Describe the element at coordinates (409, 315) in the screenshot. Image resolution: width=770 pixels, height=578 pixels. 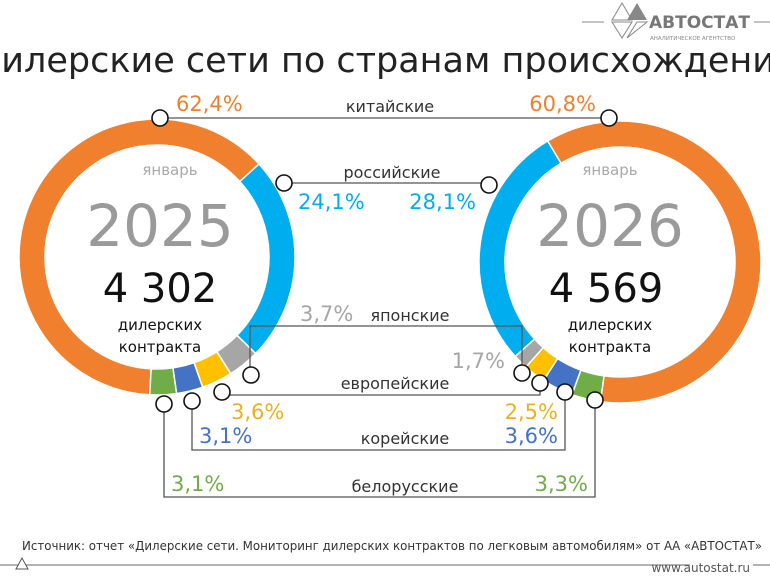
I see `category-japanese: японские` at that location.